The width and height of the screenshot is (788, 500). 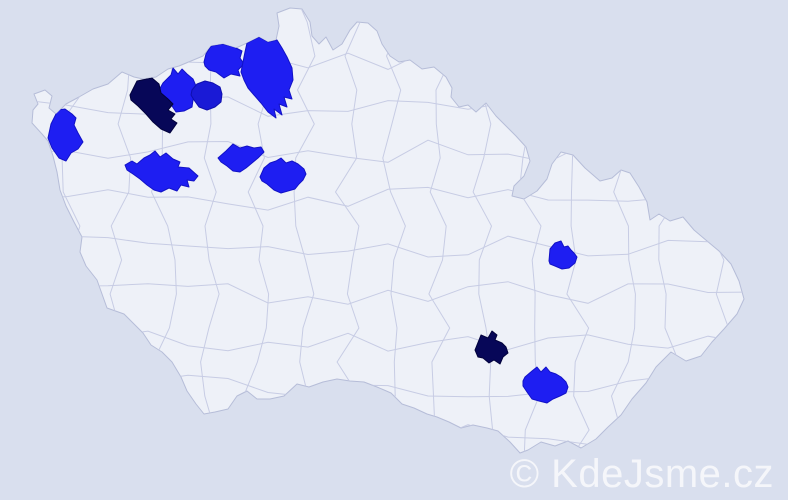 What do you see at coordinates (545, 385) in the screenshot?
I see `highlighted-district-south` at bounding box center [545, 385].